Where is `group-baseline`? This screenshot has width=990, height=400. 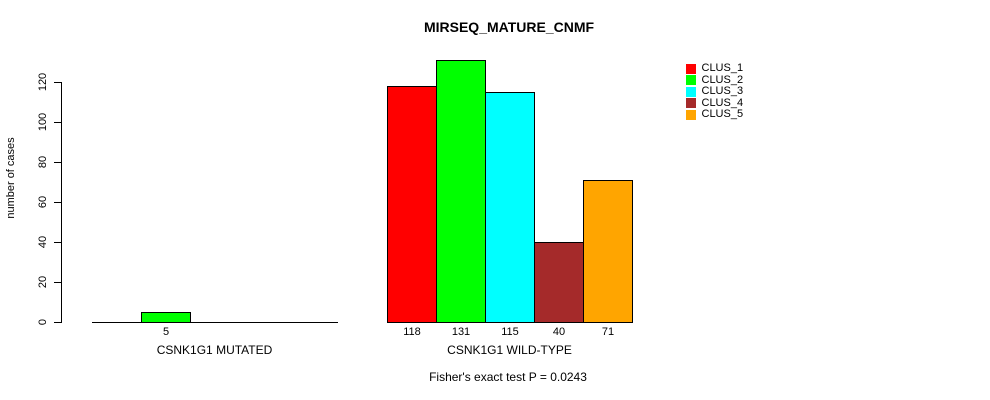
group-baseline is located at coordinates (215, 322).